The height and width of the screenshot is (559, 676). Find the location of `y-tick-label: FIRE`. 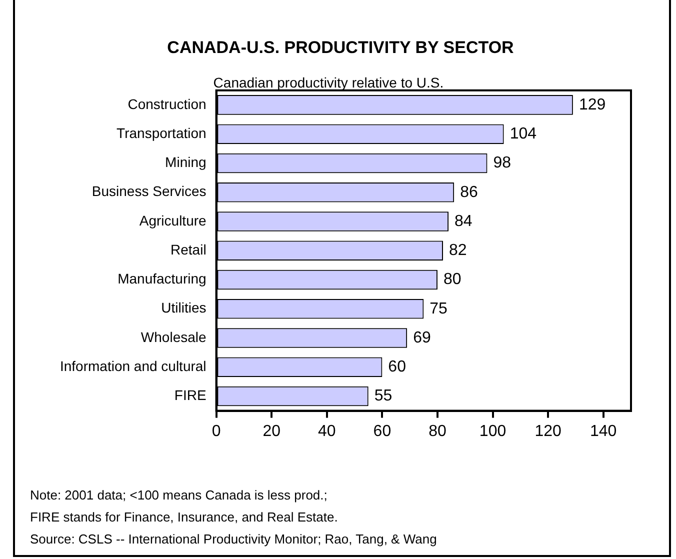

y-tick-label: FIRE is located at coordinates (190, 395).